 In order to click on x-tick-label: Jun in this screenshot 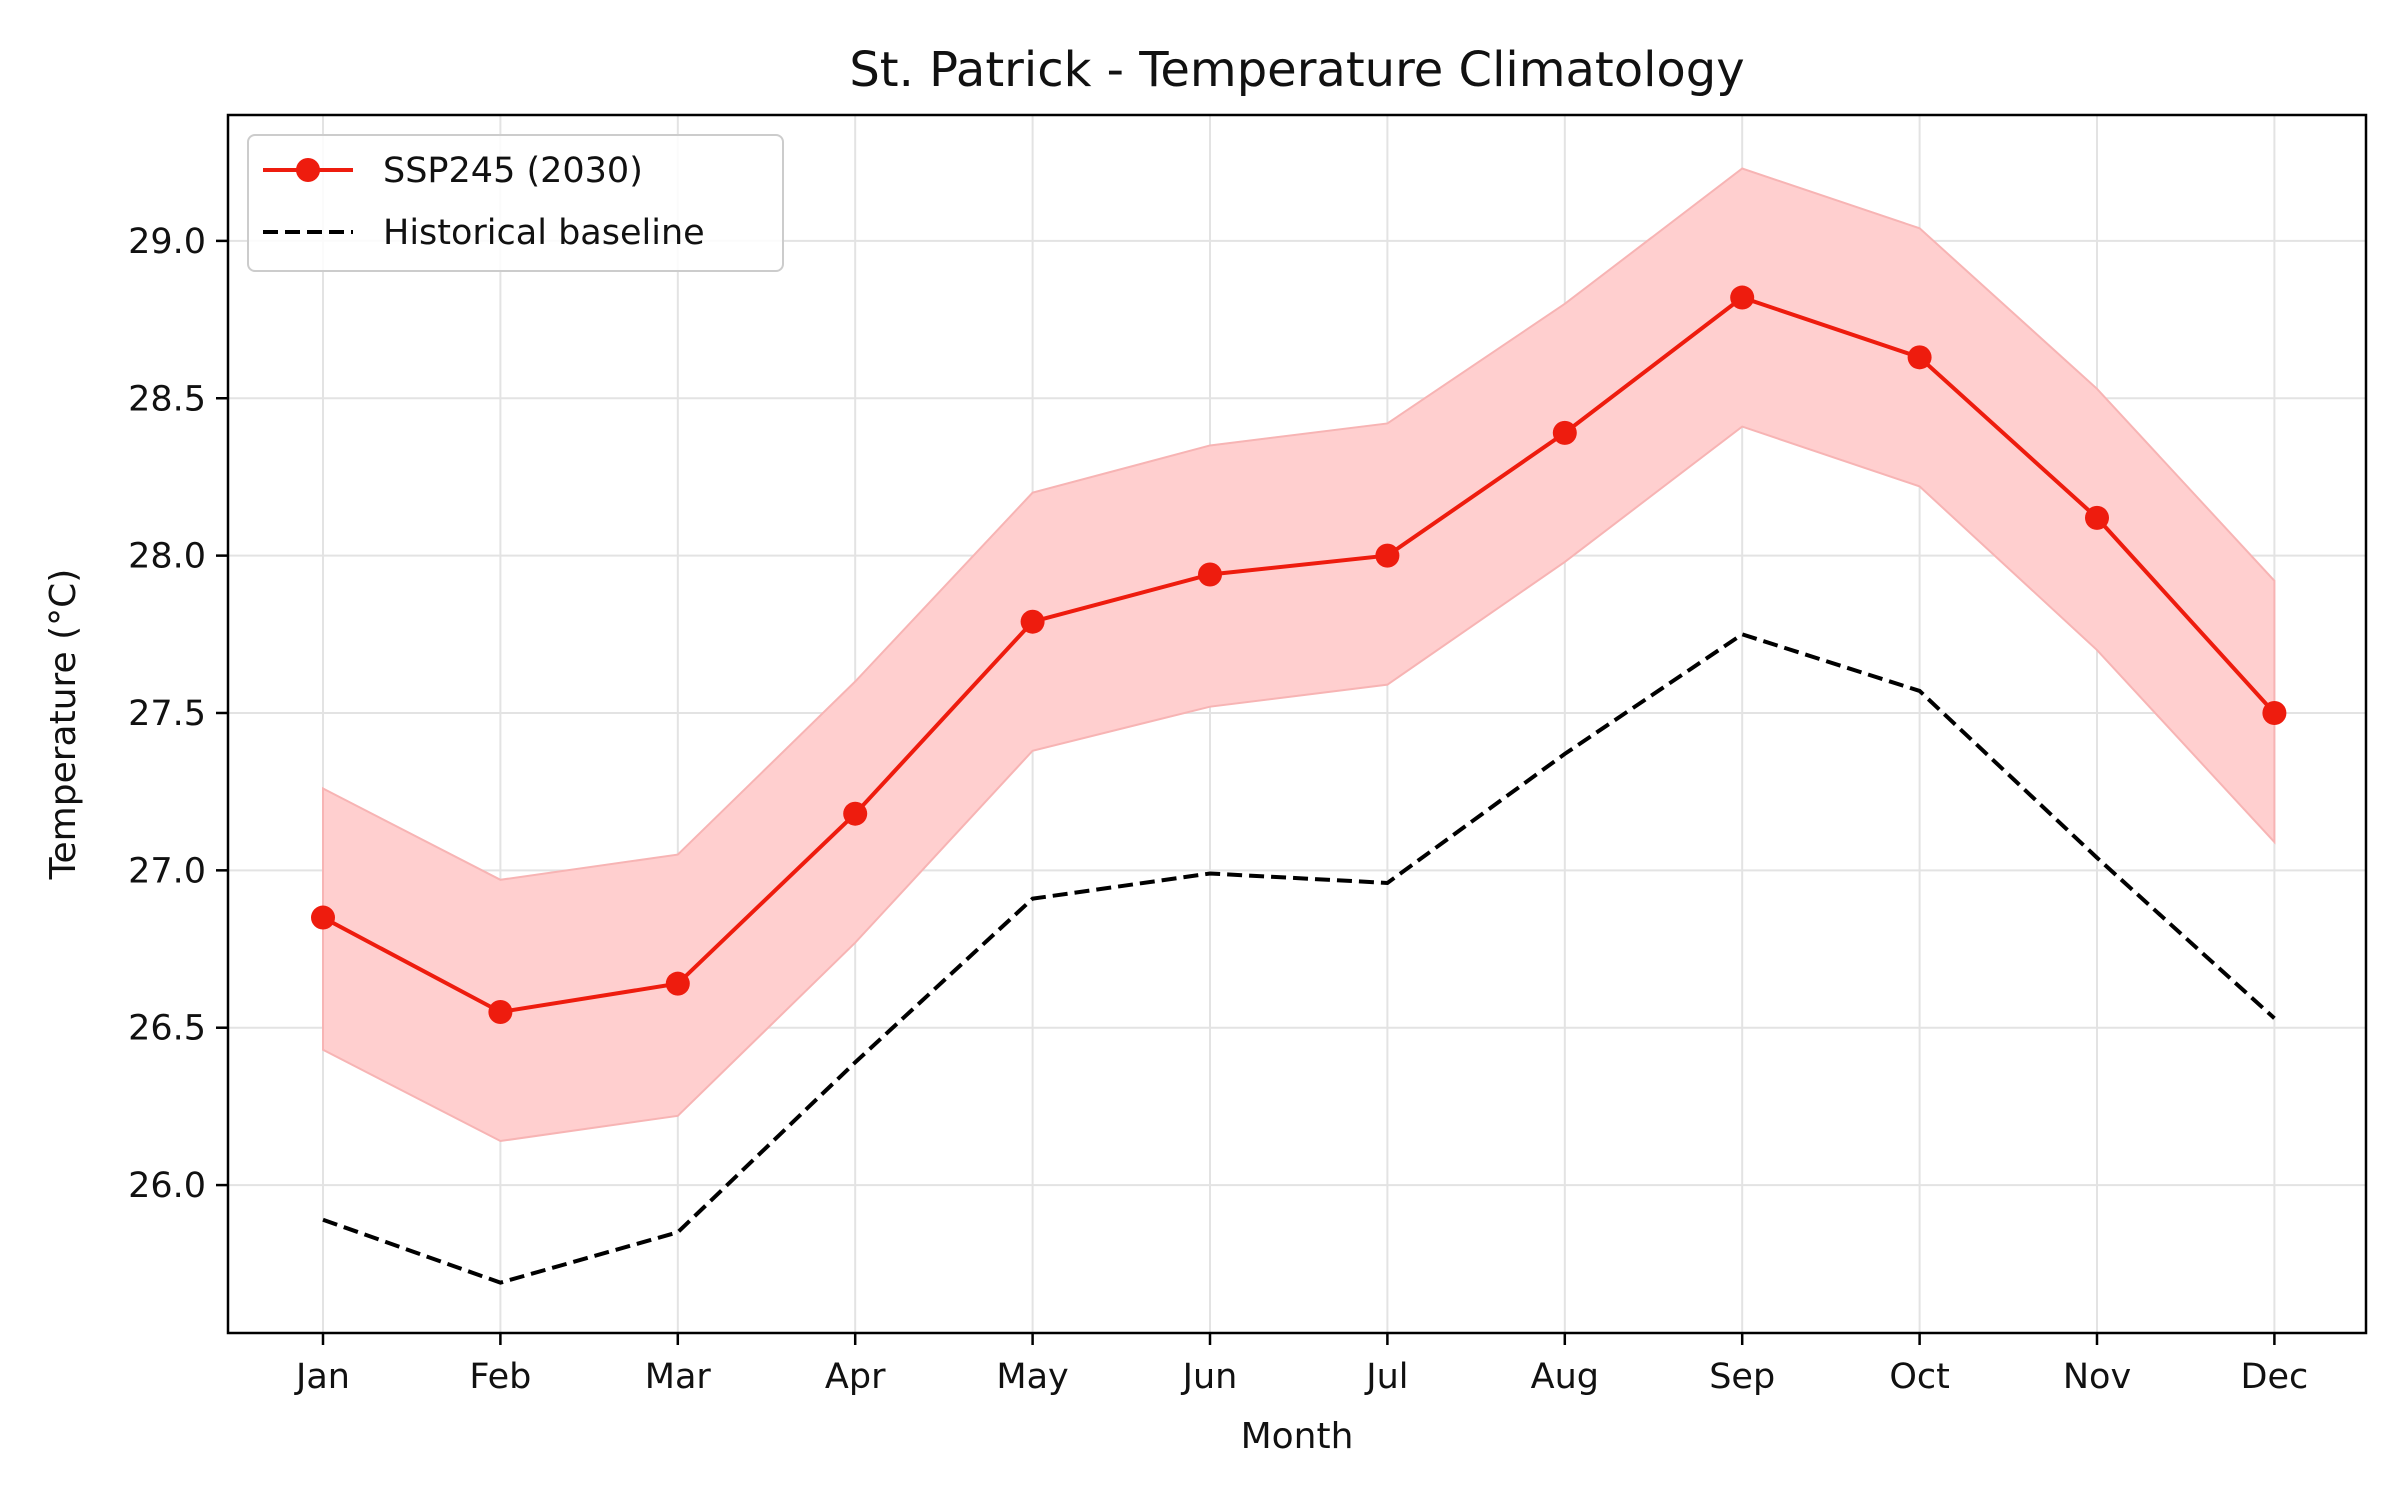, I will do `click(1209, 1377)`.